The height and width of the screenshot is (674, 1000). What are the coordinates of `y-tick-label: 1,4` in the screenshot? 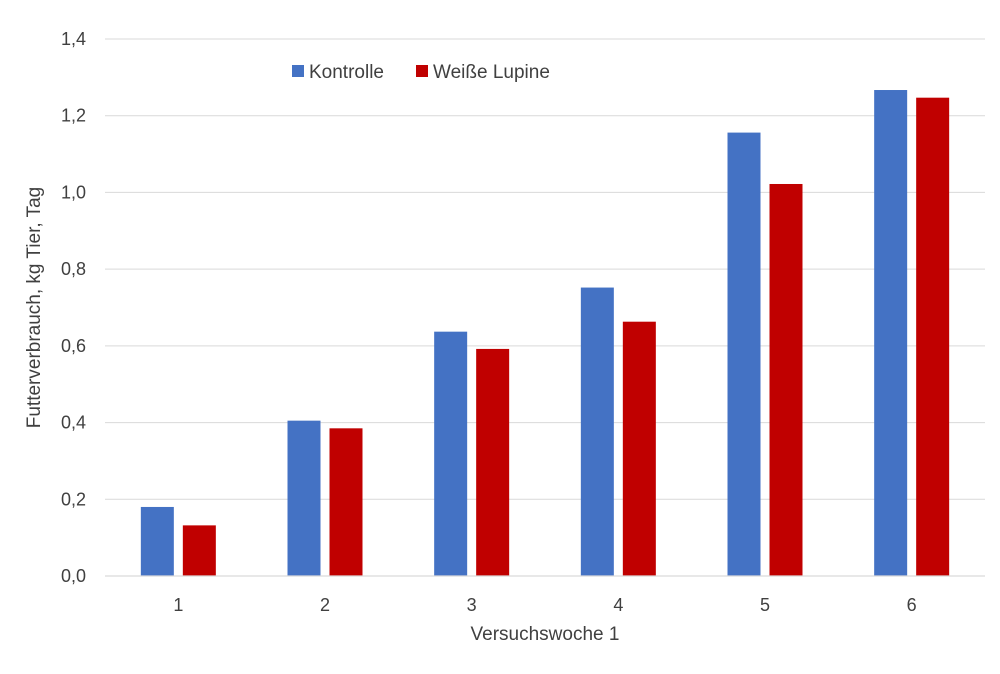 It's located at (73, 39).